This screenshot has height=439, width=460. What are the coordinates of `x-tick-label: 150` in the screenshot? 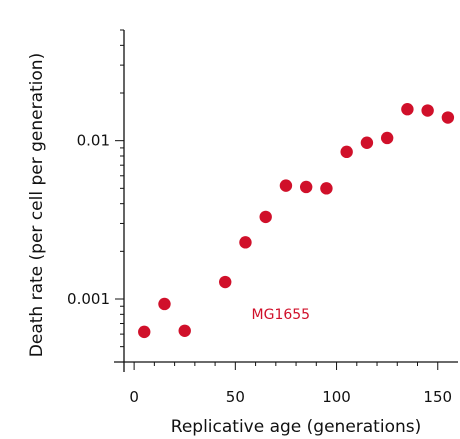 It's located at (437, 397).